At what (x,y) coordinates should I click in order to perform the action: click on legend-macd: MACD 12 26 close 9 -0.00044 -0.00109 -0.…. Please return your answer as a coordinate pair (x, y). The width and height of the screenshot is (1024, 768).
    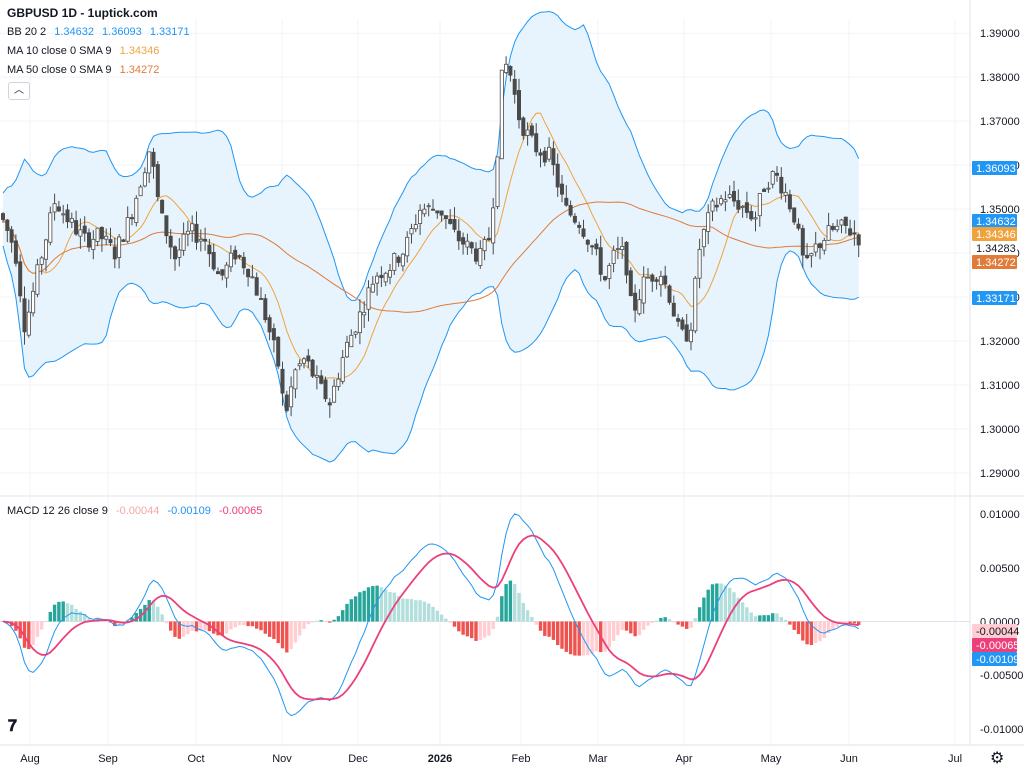
    Looking at the image, I should click on (137, 511).